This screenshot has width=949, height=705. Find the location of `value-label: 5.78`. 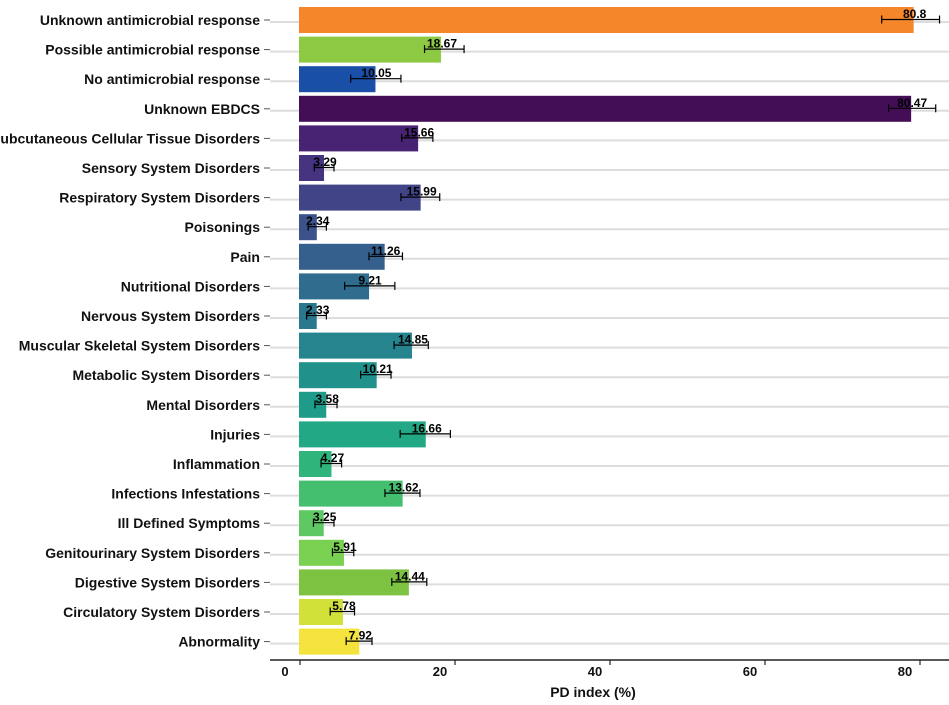

value-label: 5.78 is located at coordinates (344, 606).